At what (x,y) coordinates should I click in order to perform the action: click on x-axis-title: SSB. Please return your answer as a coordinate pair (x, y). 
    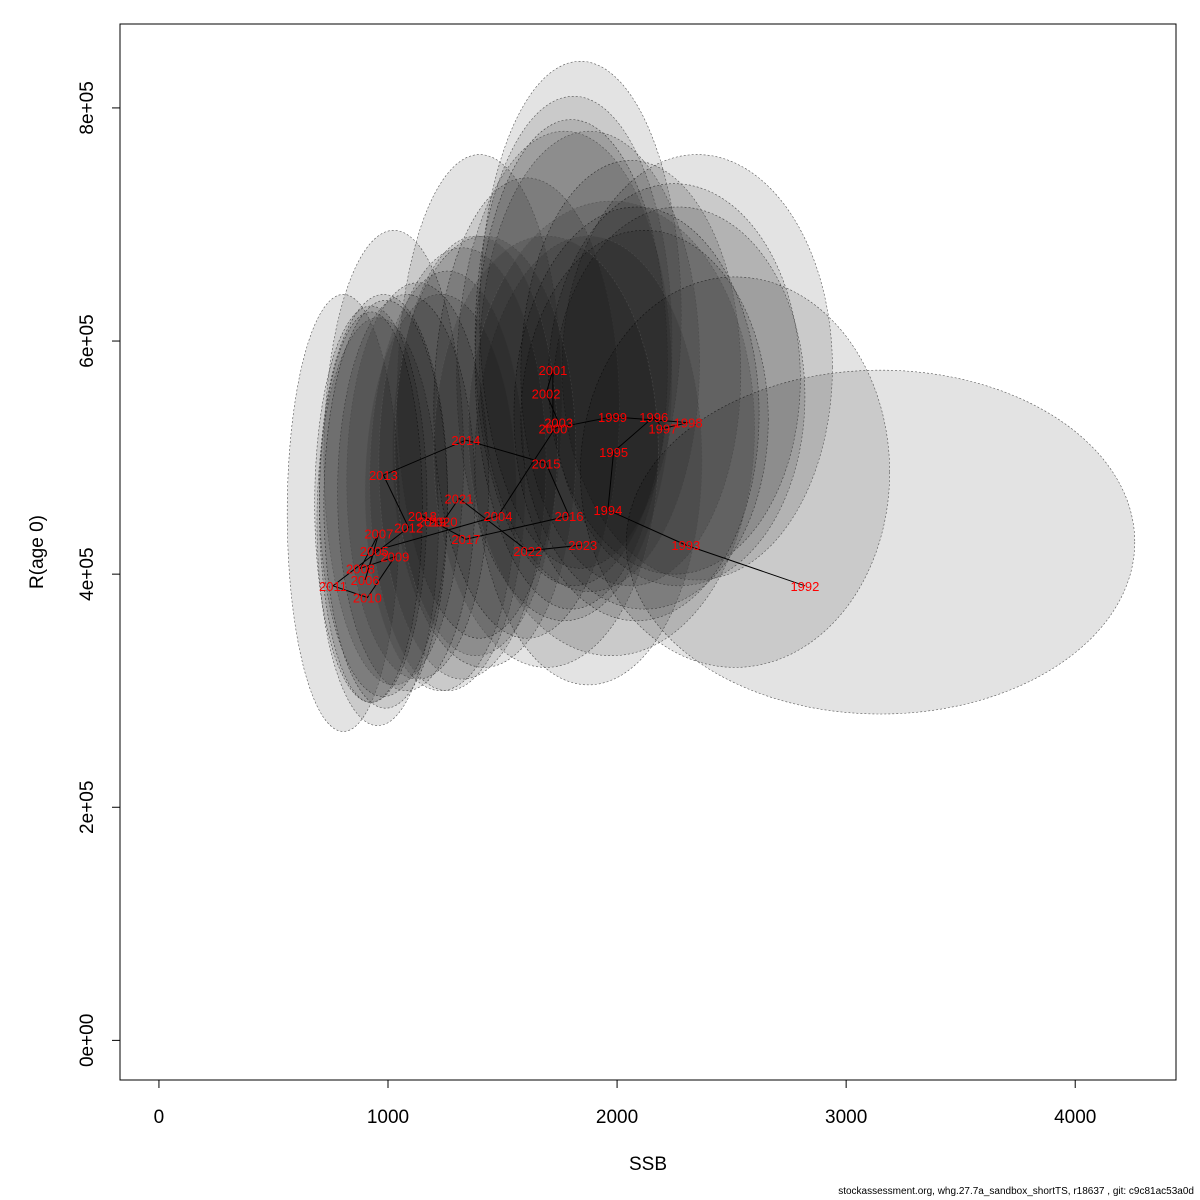
    Looking at the image, I should click on (648, 1164).